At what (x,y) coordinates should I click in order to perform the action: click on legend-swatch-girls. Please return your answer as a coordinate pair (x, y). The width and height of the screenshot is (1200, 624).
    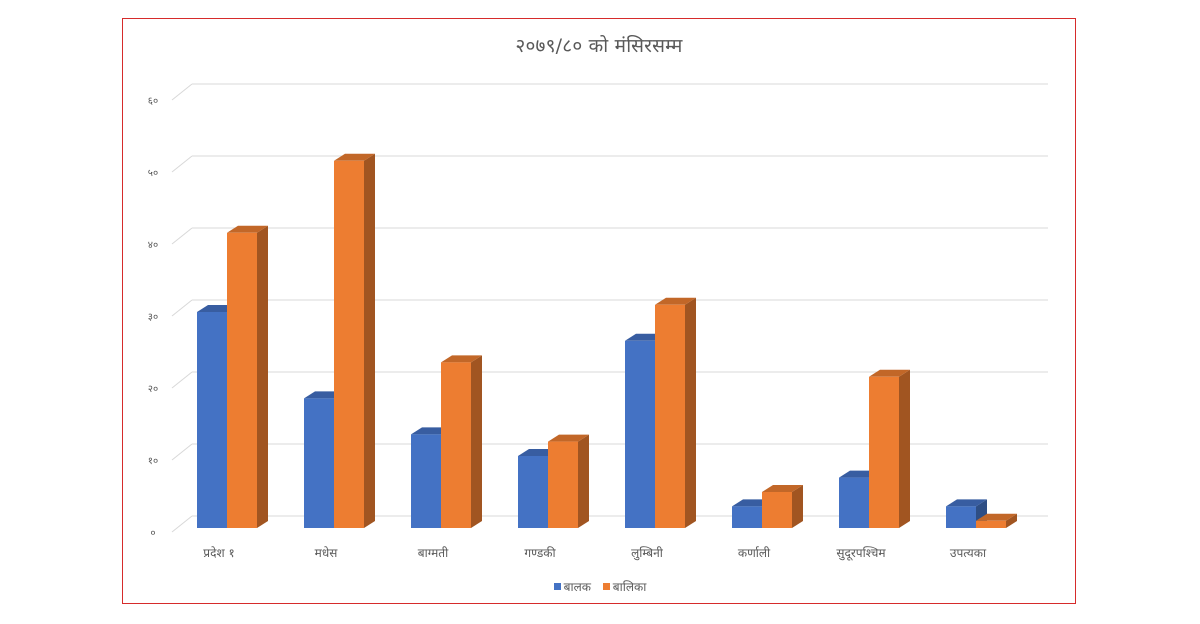
    Looking at the image, I should click on (606, 586).